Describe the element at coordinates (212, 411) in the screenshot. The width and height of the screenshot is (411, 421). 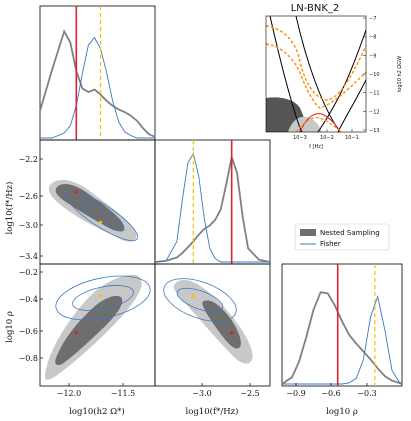
I see `fstar-xlabel: log10(f*/Hz)` at that location.